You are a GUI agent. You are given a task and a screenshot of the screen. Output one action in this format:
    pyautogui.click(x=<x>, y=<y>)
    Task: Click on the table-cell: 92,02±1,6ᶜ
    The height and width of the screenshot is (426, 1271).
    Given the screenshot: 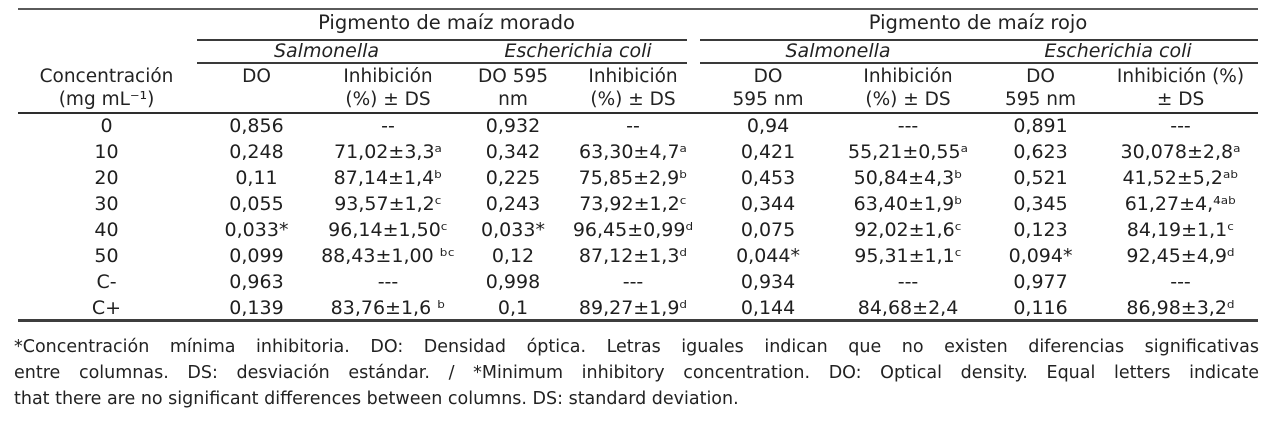 What is the action you would take?
    pyautogui.click(x=908, y=230)
    